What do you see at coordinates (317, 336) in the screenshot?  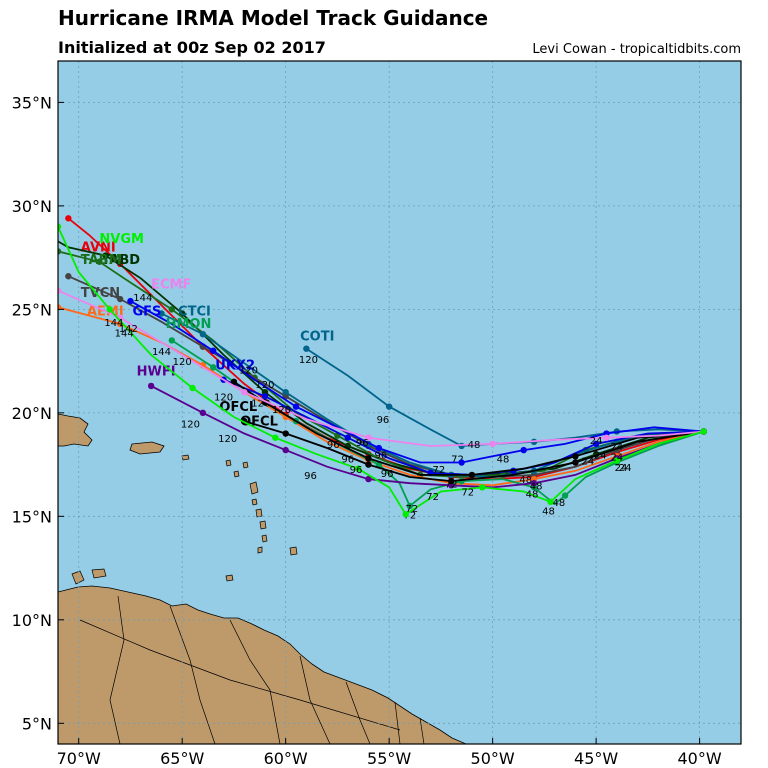 I see `track-label: COTI` at bounding box center [317, 336].